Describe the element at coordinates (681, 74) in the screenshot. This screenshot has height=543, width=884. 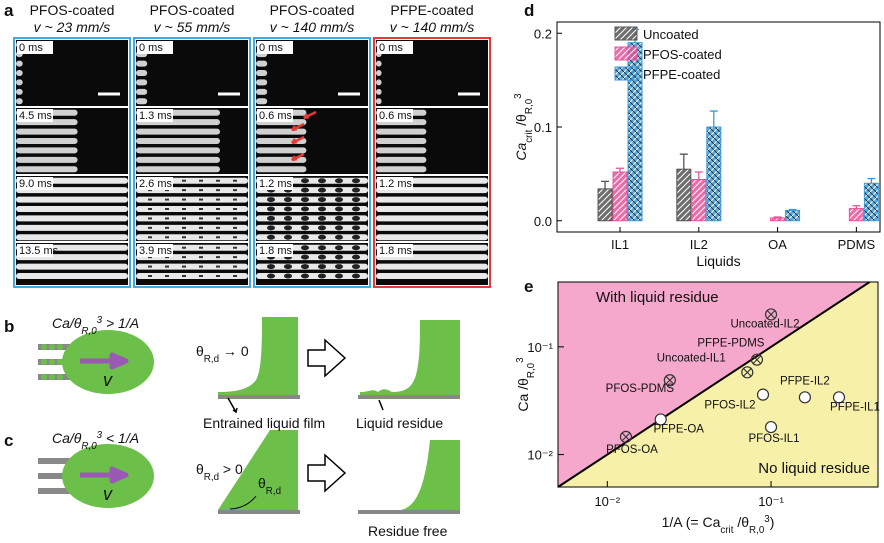
I see `legend-label: PFPE-coated` at that location.